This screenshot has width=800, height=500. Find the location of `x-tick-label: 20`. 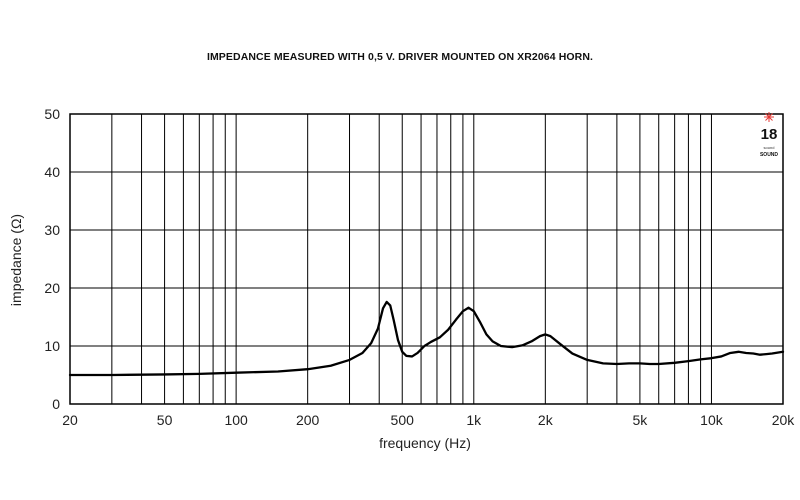

x-tick-label: 20 is located at coordinates (70, 420).